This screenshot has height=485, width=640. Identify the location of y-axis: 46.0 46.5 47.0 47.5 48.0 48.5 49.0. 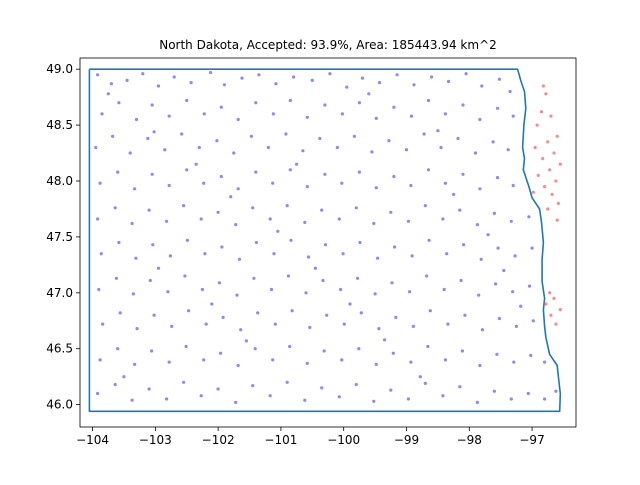
(63, 237).